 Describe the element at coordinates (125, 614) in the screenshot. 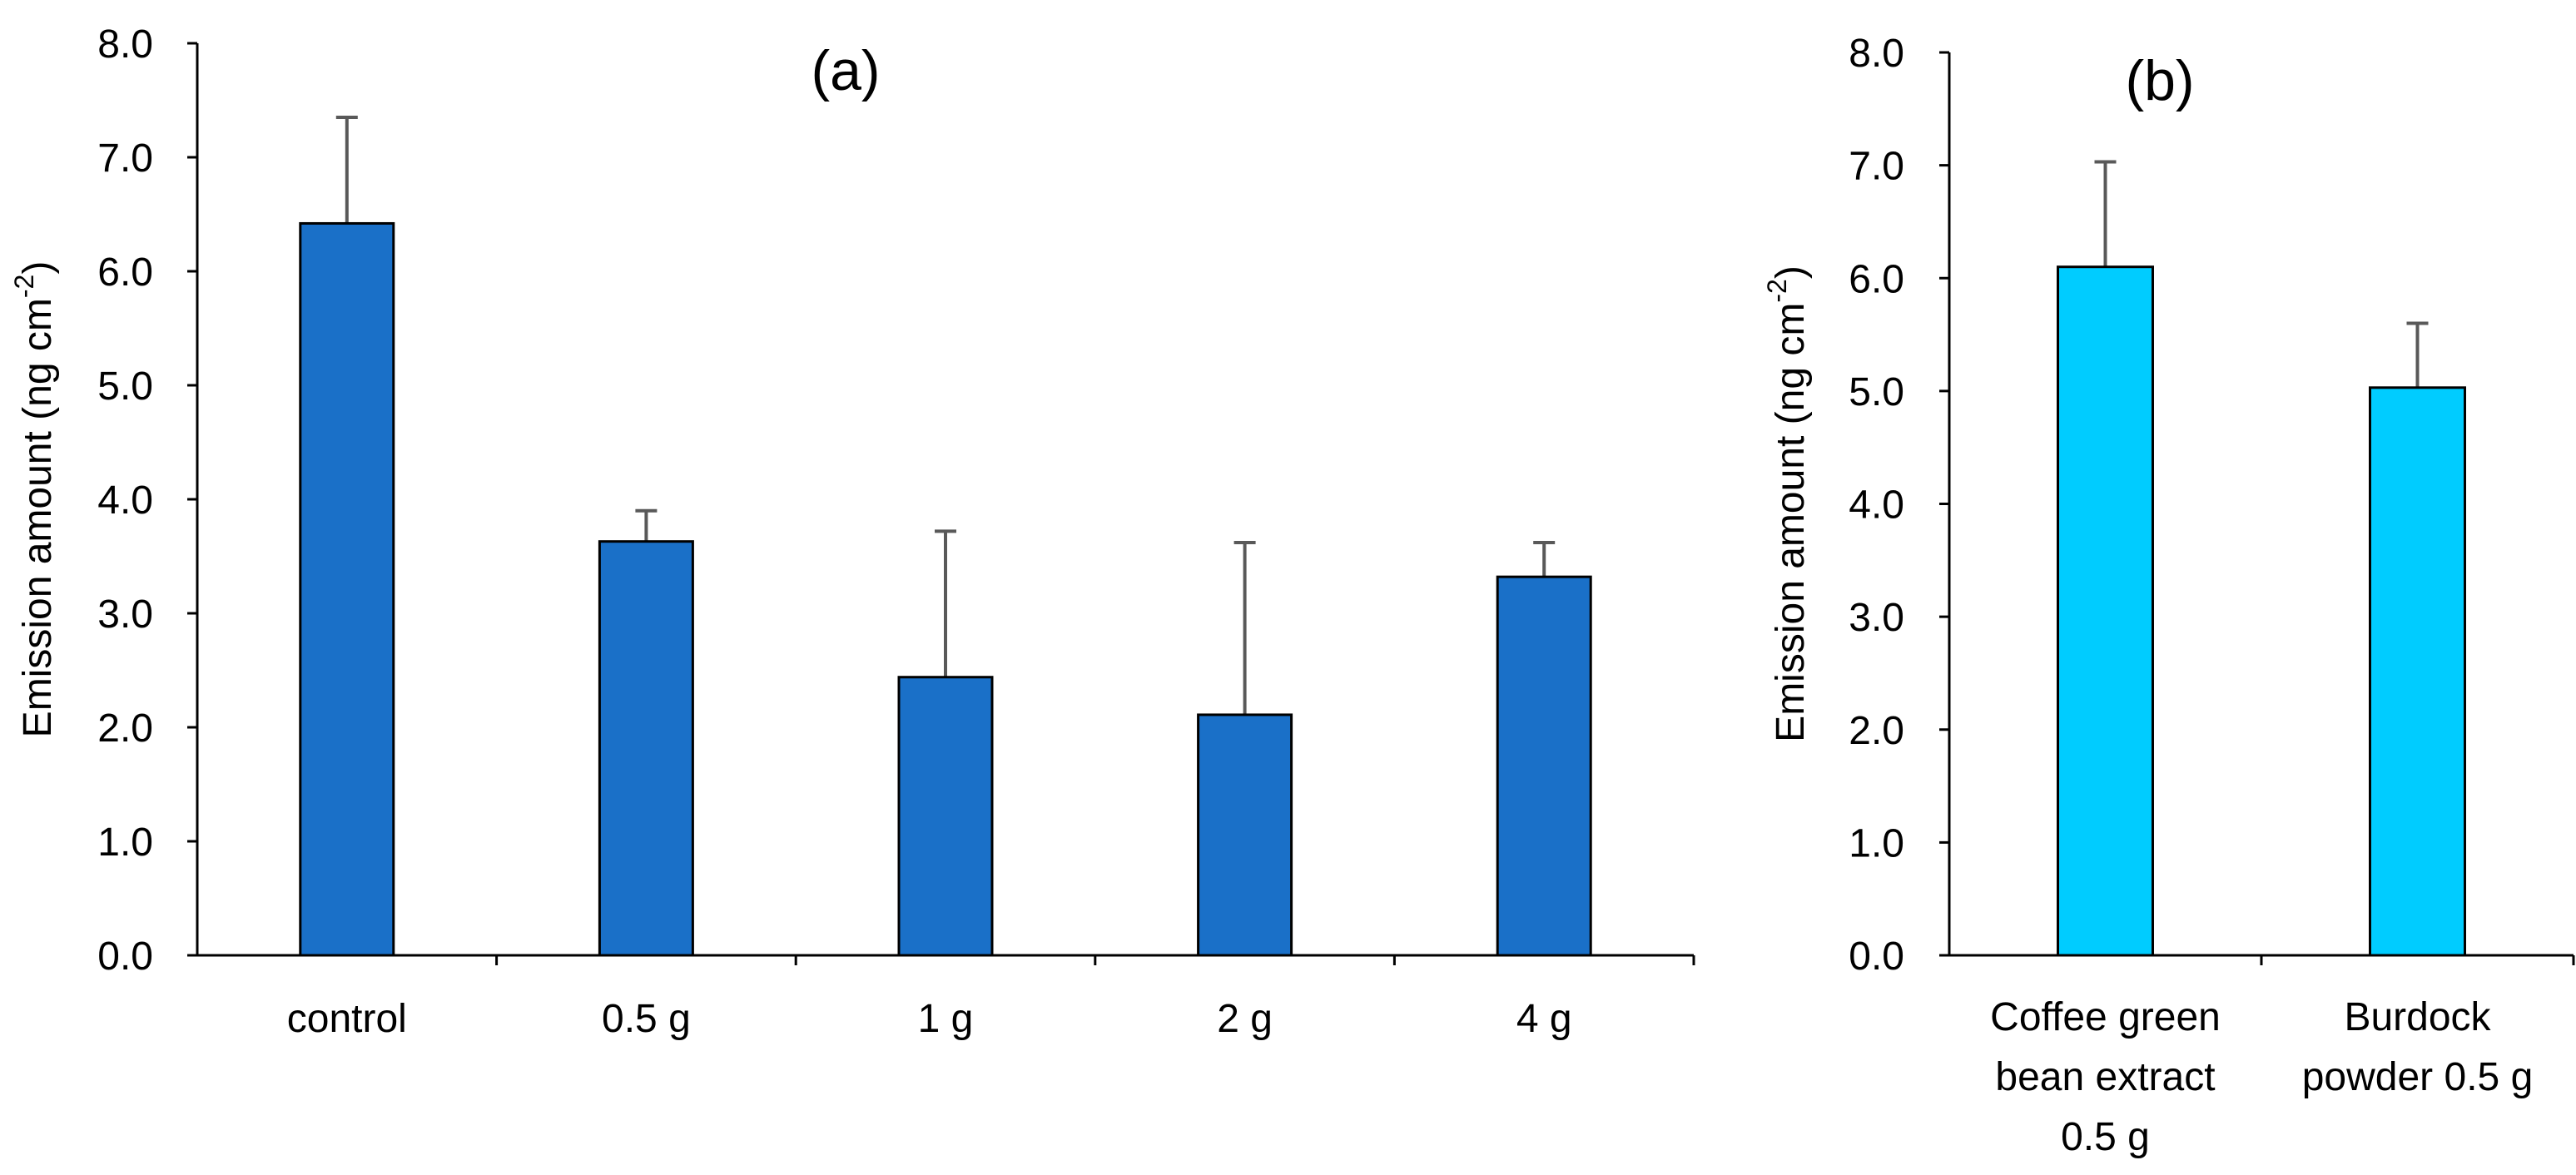

I see `y-tick-label-a-3: 3.0` at that location.